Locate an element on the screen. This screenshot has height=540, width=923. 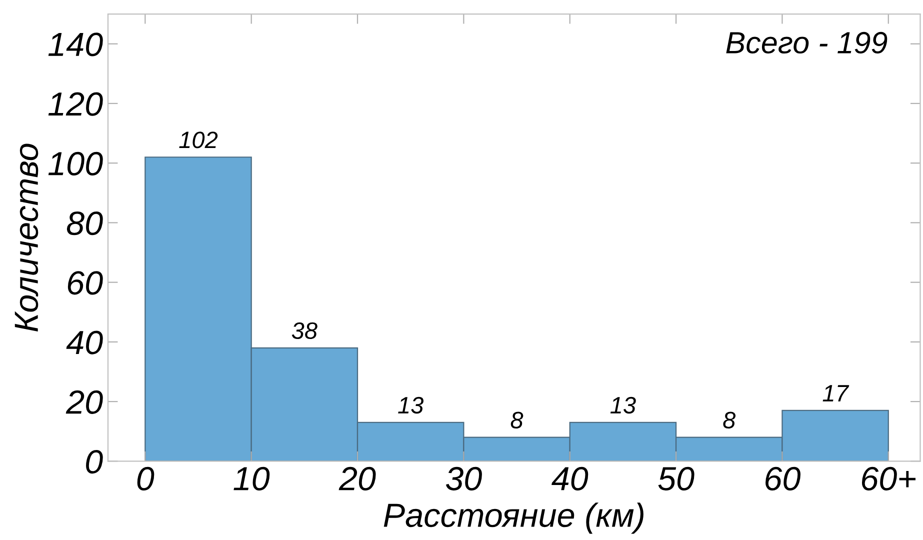
x-tick-label: 60 is located at coordinates (783, 478).